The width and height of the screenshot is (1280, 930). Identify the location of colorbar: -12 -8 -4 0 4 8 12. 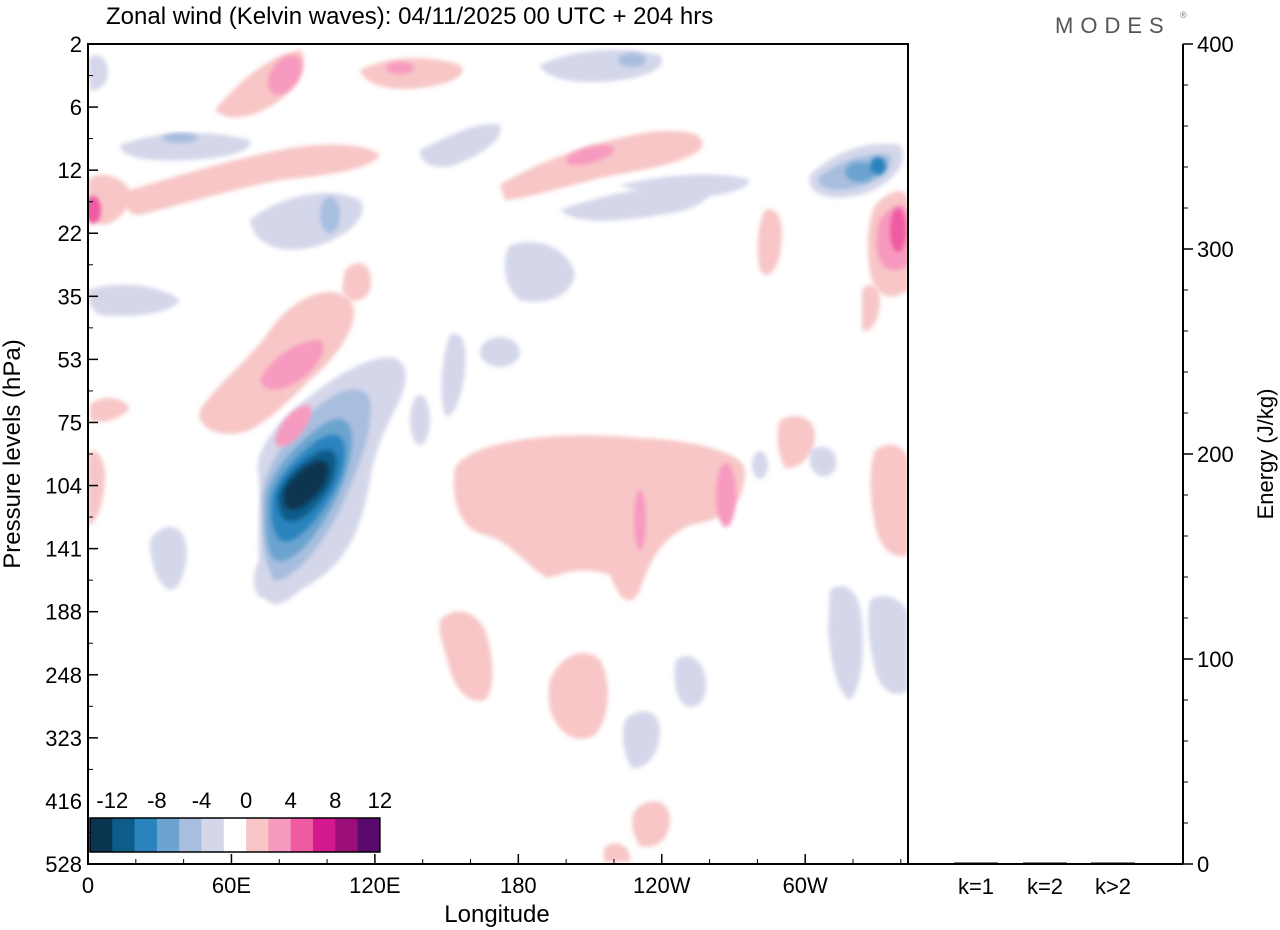
(240, 819).